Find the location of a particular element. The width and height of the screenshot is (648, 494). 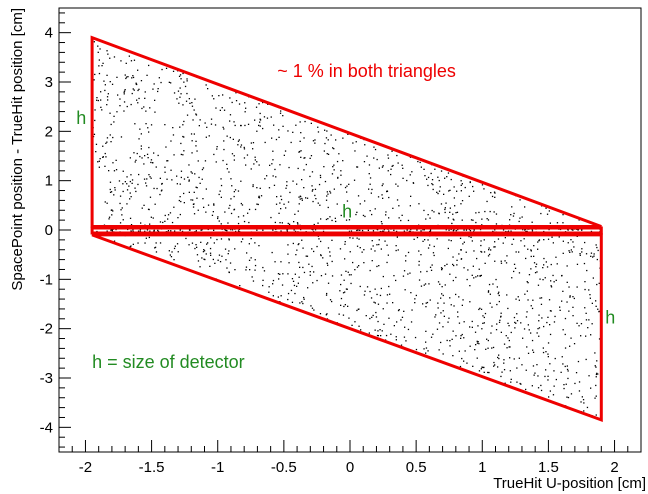

x-tick-label: -1 is located at coordinates (217, 467).